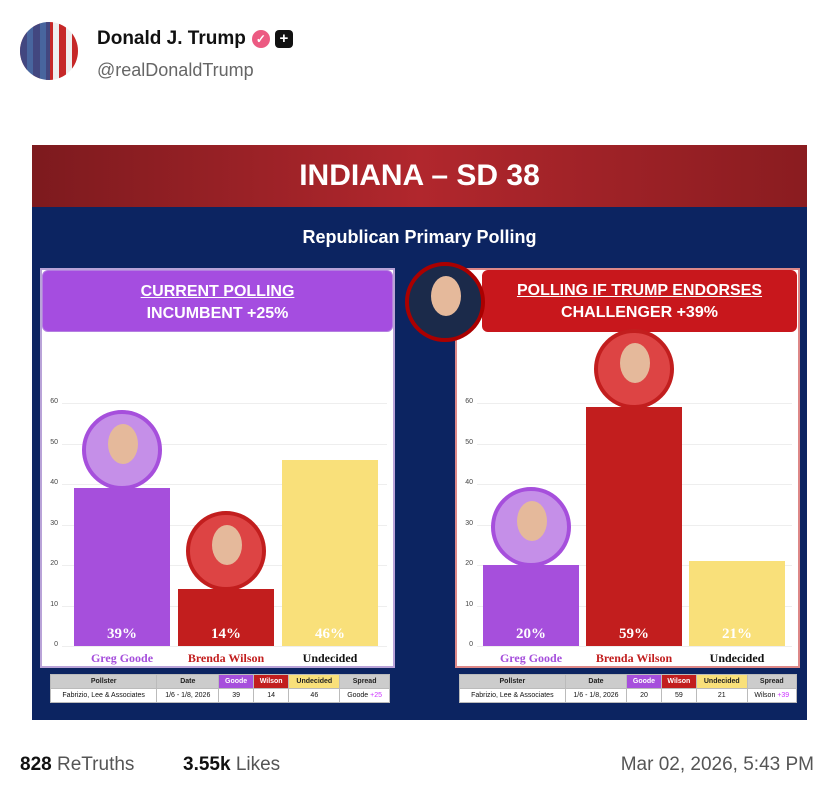  I want to click on poster-title: INDIANA – SD 38, so click(419, 176).